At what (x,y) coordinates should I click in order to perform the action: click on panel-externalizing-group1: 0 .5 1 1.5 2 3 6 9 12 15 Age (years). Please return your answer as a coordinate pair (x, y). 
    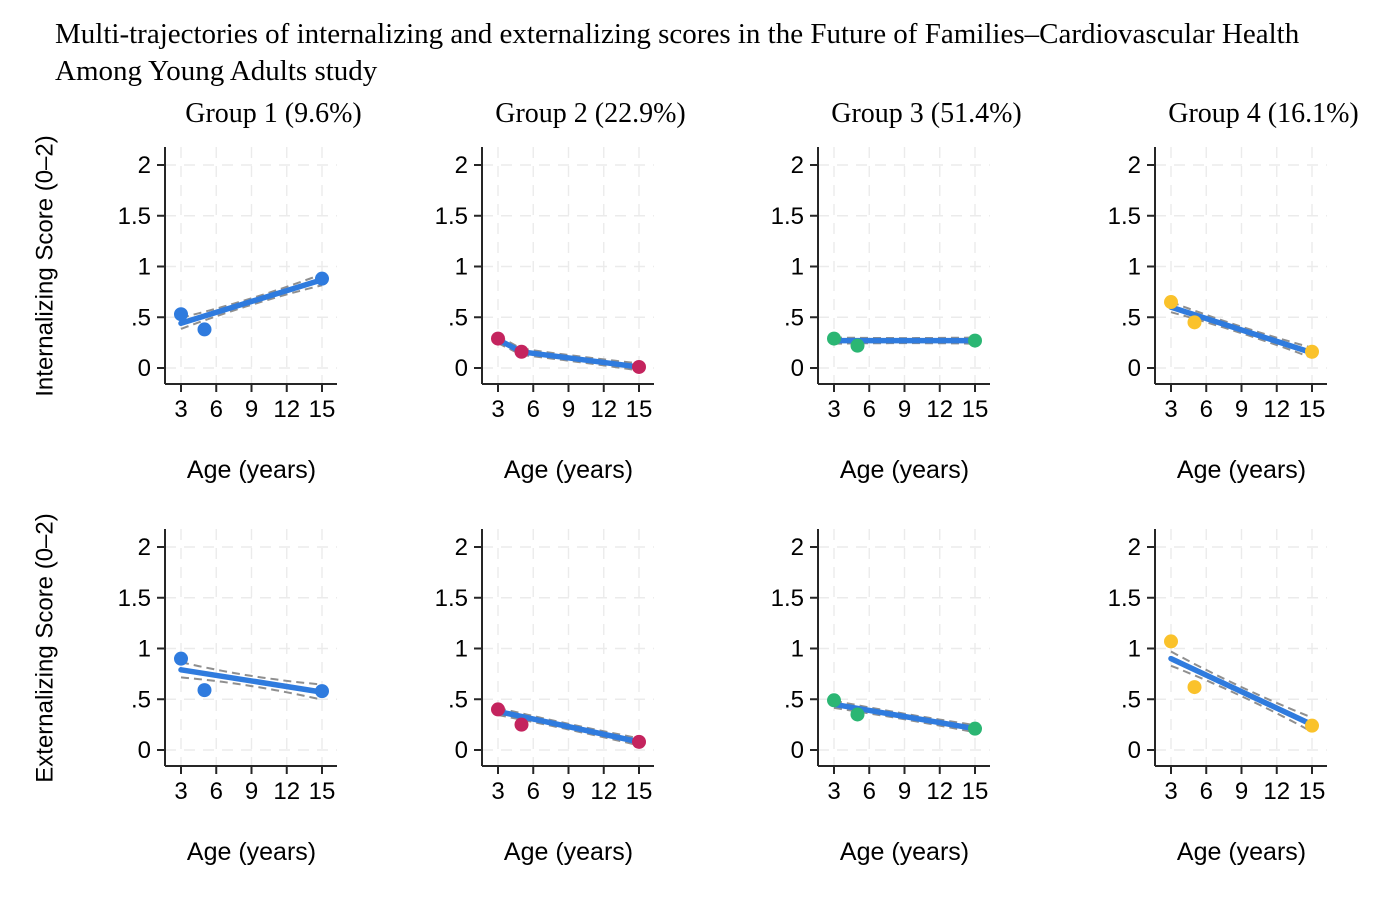
    Looking at the image, I should click on (273, 702).